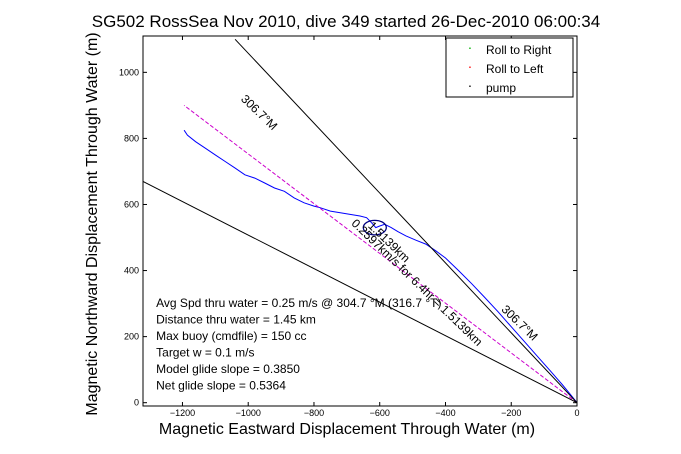  I want to click on legend-box, so click(509, 67).